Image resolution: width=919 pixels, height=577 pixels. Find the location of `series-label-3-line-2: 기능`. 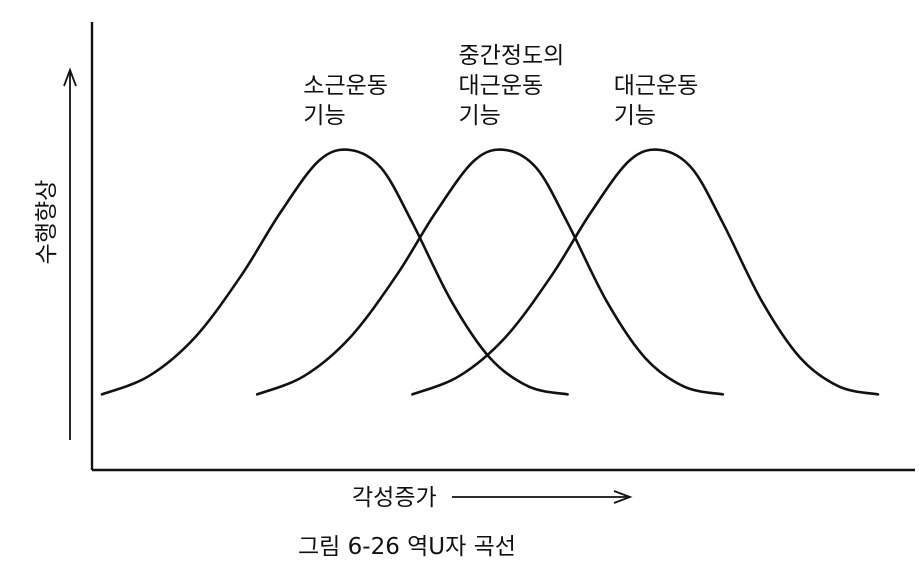

series-label-3-line-2: 기능 is located at coordinates (635, 116).